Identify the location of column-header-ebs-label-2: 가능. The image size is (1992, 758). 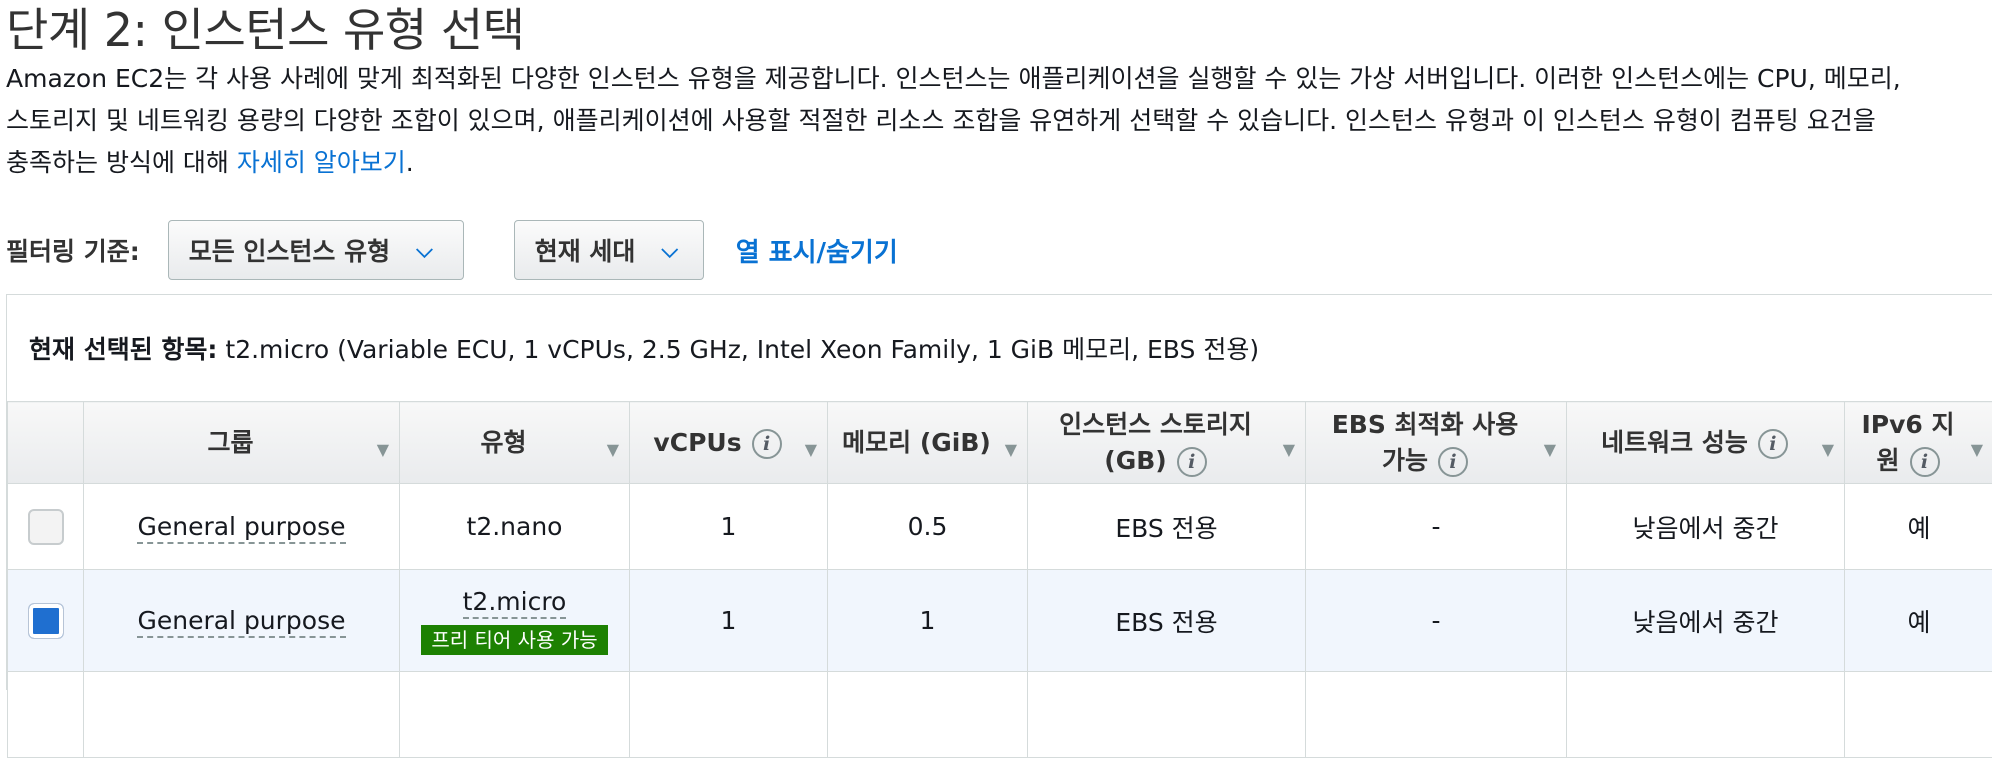
(1405, 460).